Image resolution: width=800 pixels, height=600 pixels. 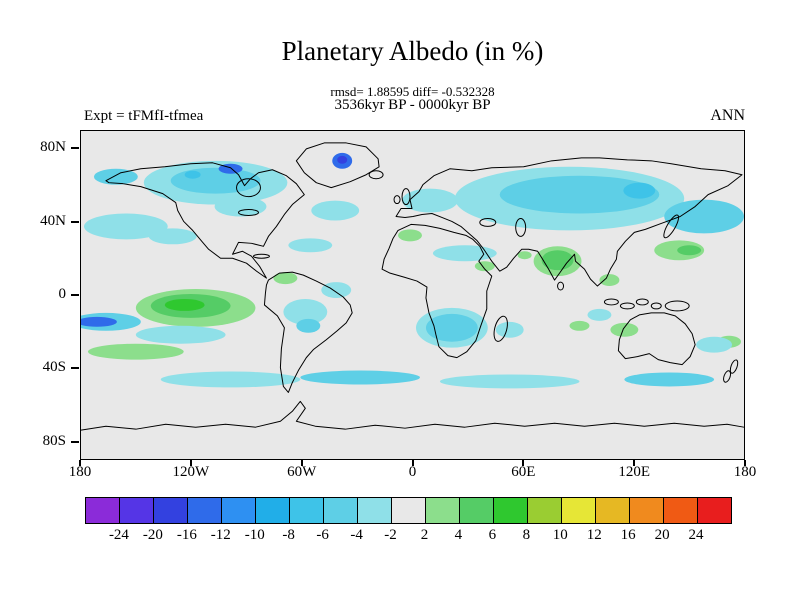 What do you see at coordinates (62, 294) in the screenshot?
I see `lat-tick-label: 0` at bounding box center [62, 294].